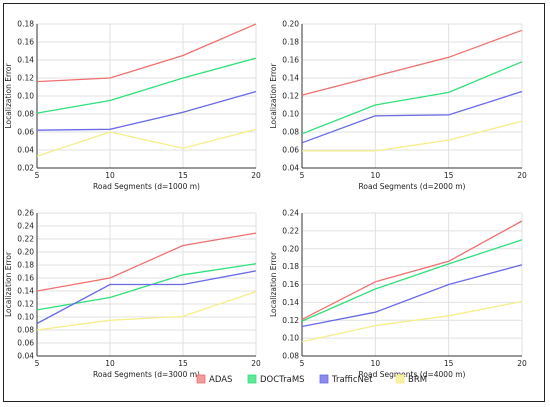  I want to click on legend: ADAS DOCTraMS TrafficNet BRM, so click(311, 379).